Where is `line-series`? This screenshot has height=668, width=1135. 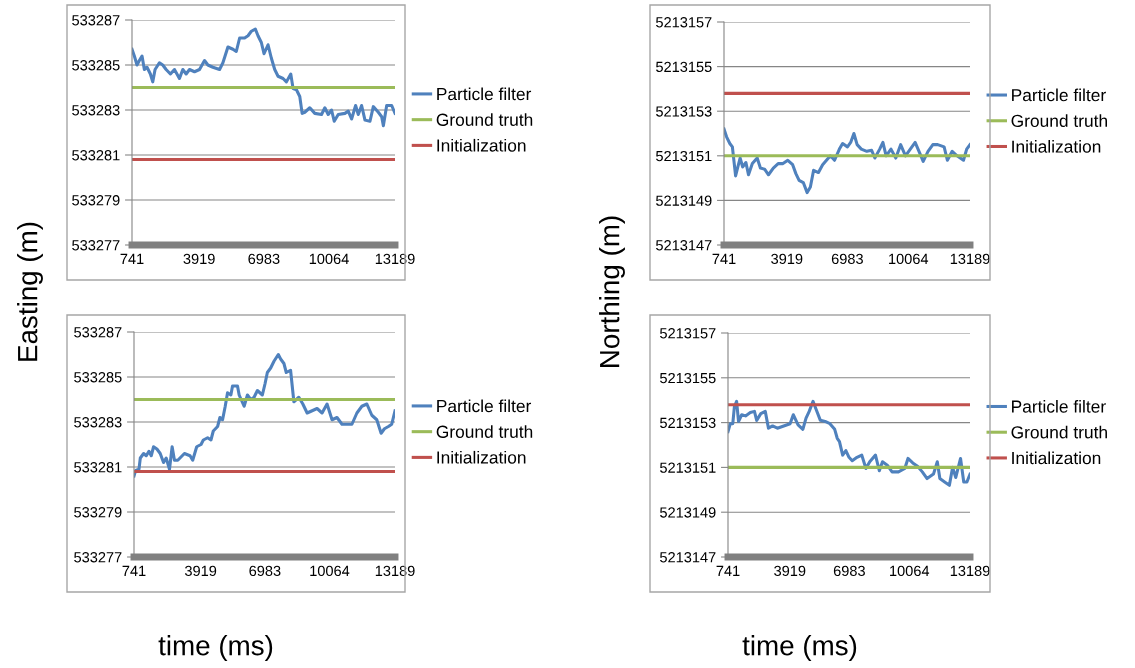
line-series is located at coordinates (847, 161).